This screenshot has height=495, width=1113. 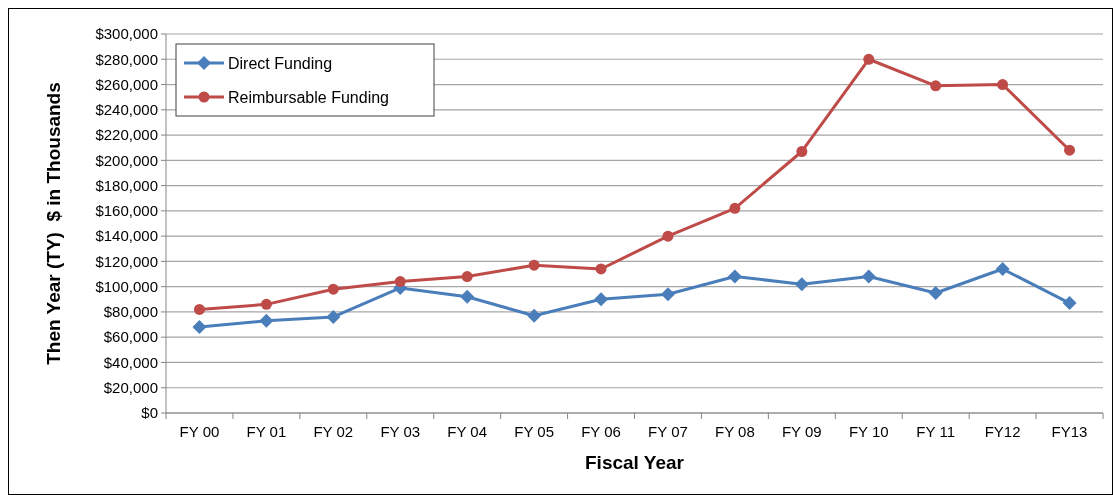 I want to click on y-tick-label: $160,000, so click(x=126, y=211).